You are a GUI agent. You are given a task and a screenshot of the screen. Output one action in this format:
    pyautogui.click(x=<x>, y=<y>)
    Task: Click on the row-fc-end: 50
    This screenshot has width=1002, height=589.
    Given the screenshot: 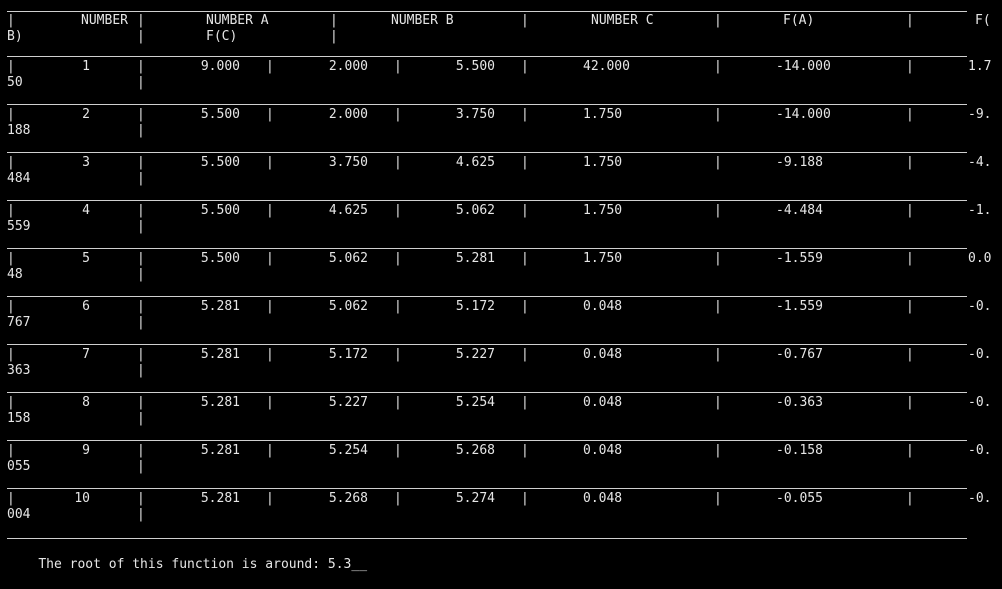 What is the action you would take?
    pyautogui.click(x=15, y=82)
    